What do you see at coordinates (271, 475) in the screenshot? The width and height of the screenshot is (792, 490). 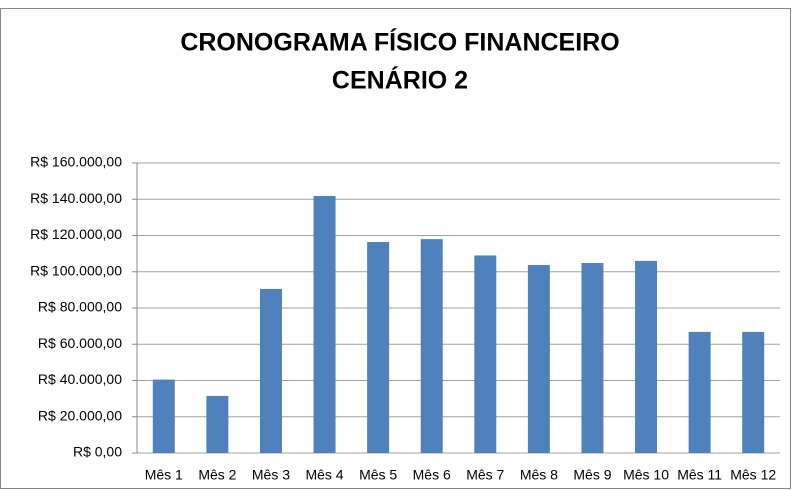 I see `x-tick-label: Mês 3` at bounding box center [271, 475].